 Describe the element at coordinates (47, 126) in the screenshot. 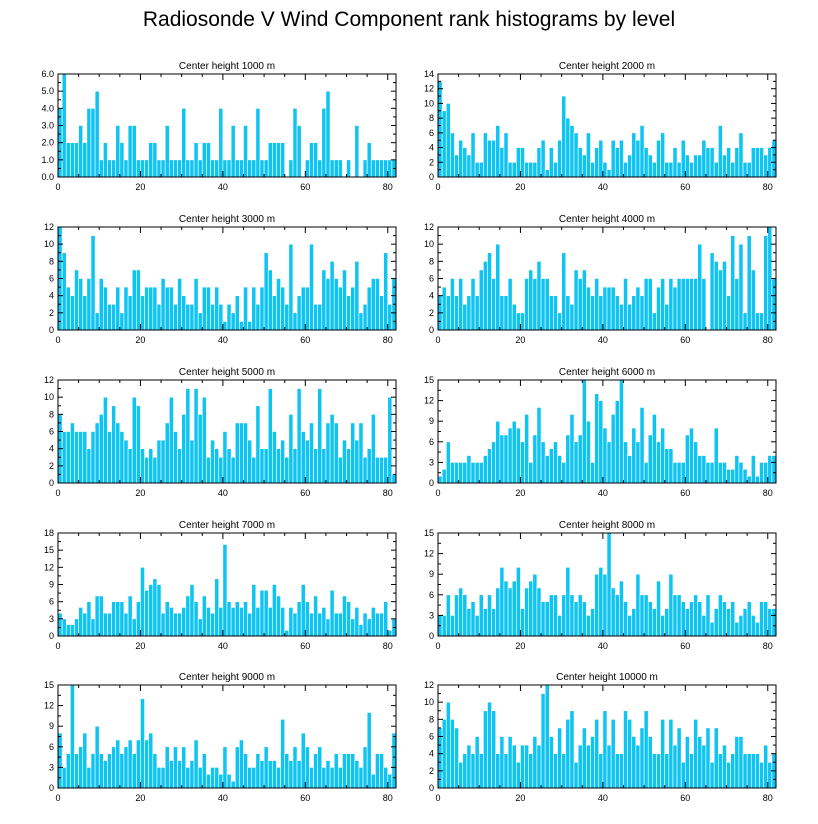

I see `y-tick-label: 3.0` at that location.